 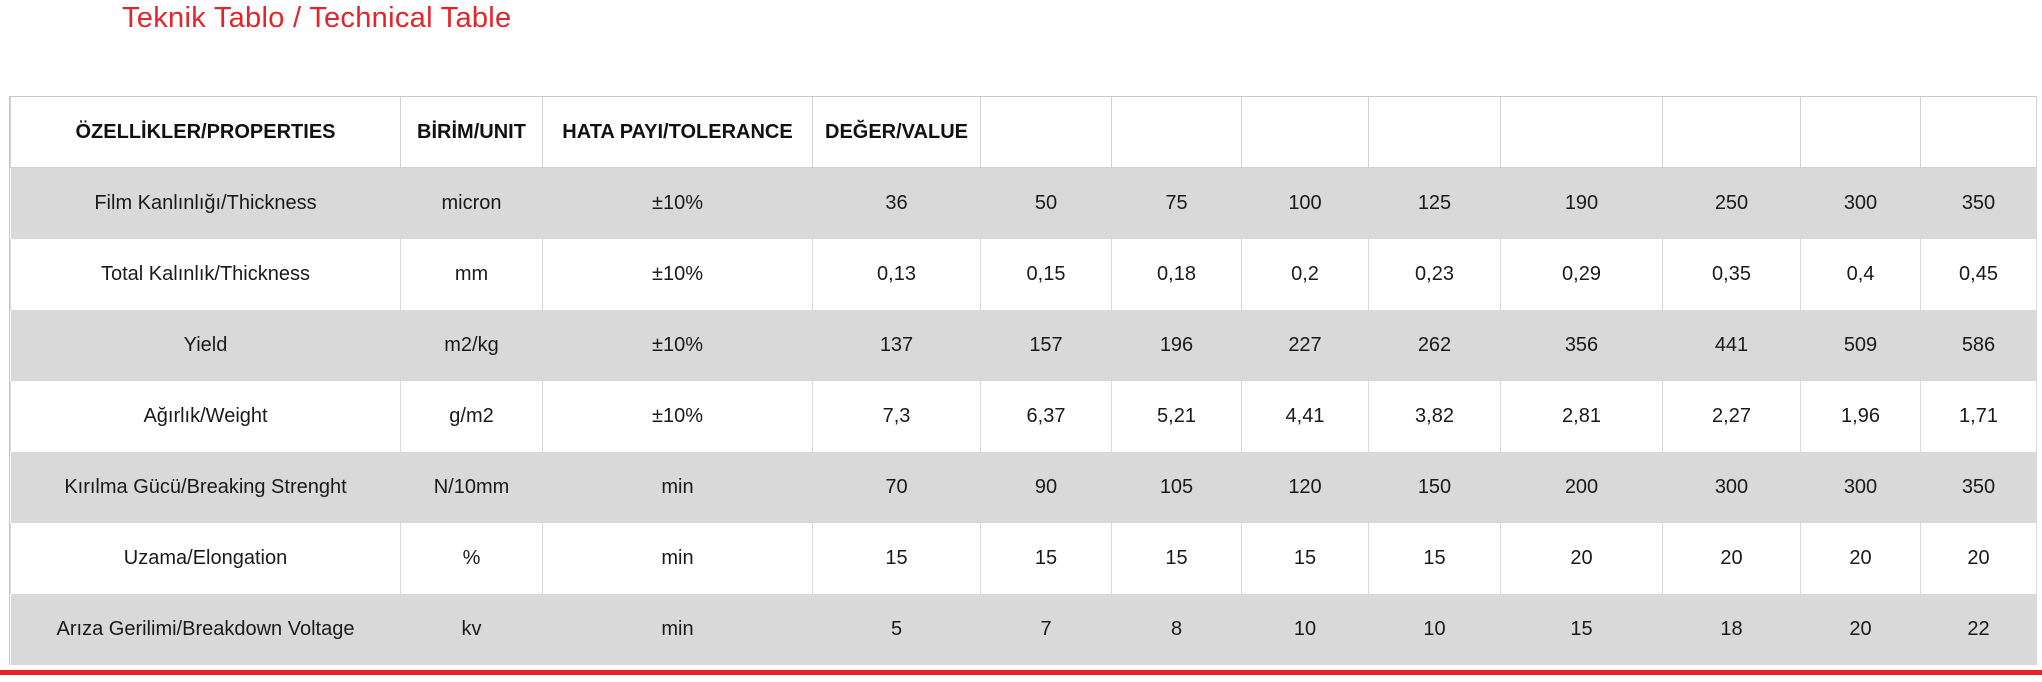 I want to click on value-cell: 50, so click(x=1046, y=203).